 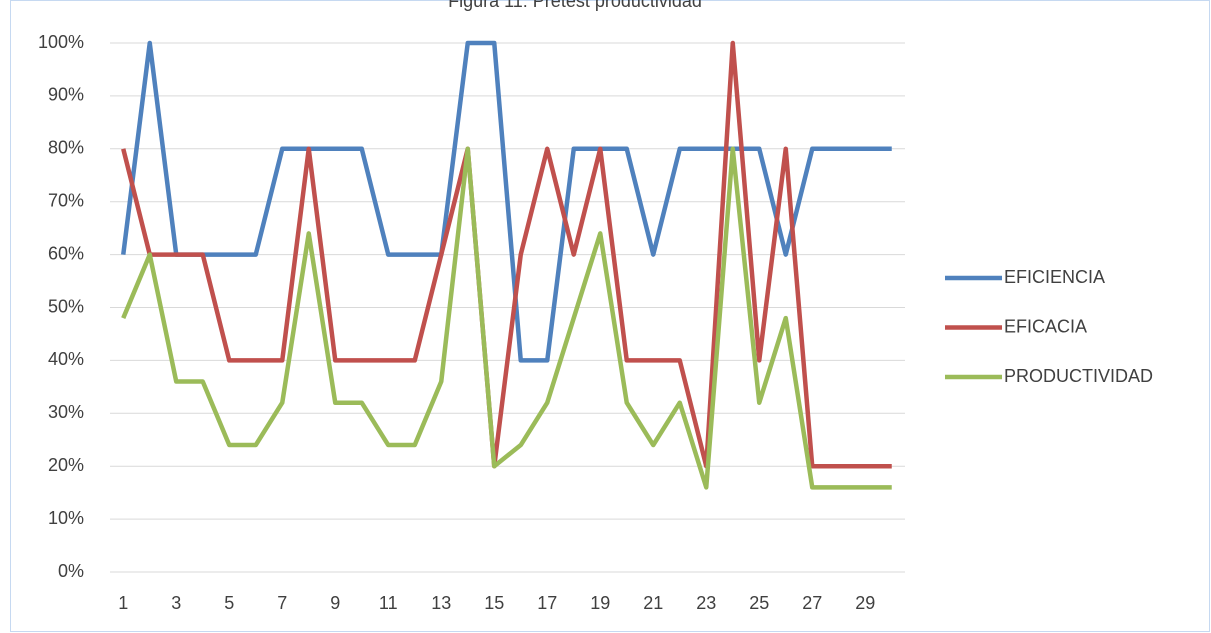 What do you see at coordinates (547, 603) in the screenshot?
I see `x-tick-label: 17` at bounding box center [547, 603].